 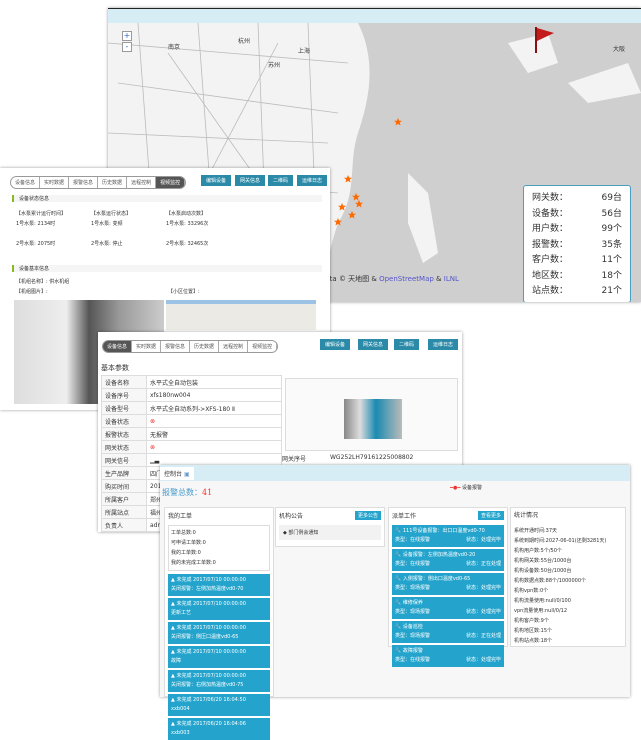 What do you see at coordinates (191, 382) in the screenshot?
I see `table-row: 设备名称 水平式全自动包装` at bounding box center [191, 382].